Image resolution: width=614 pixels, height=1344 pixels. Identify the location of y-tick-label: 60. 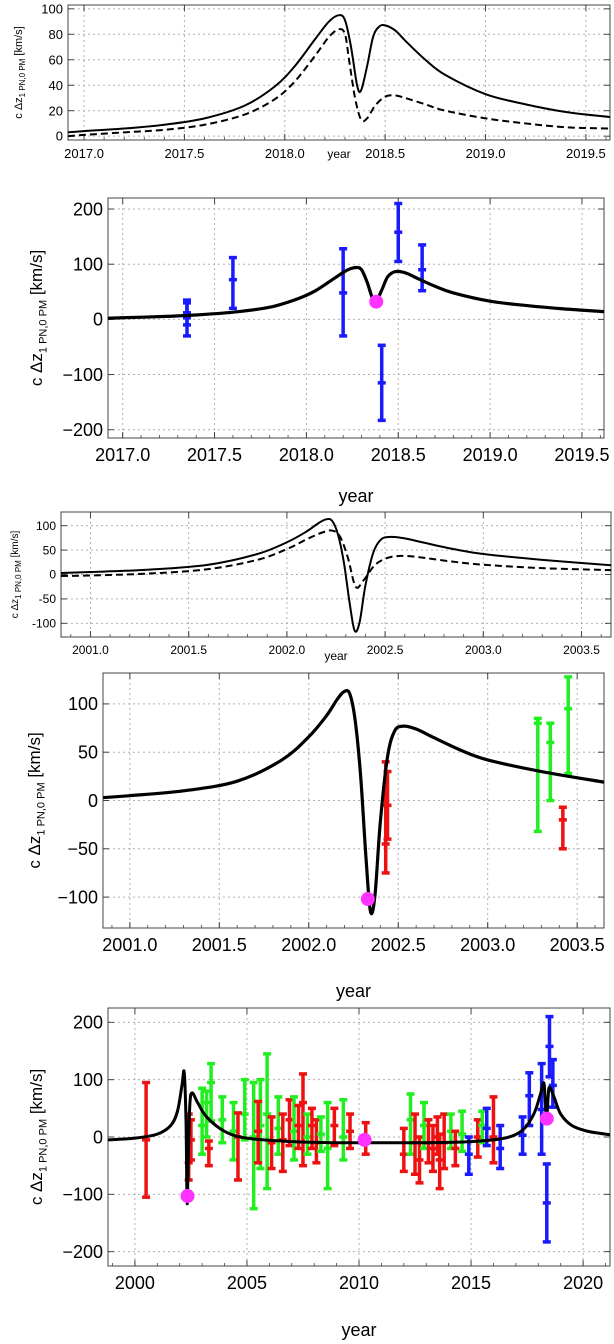
(56, 59).